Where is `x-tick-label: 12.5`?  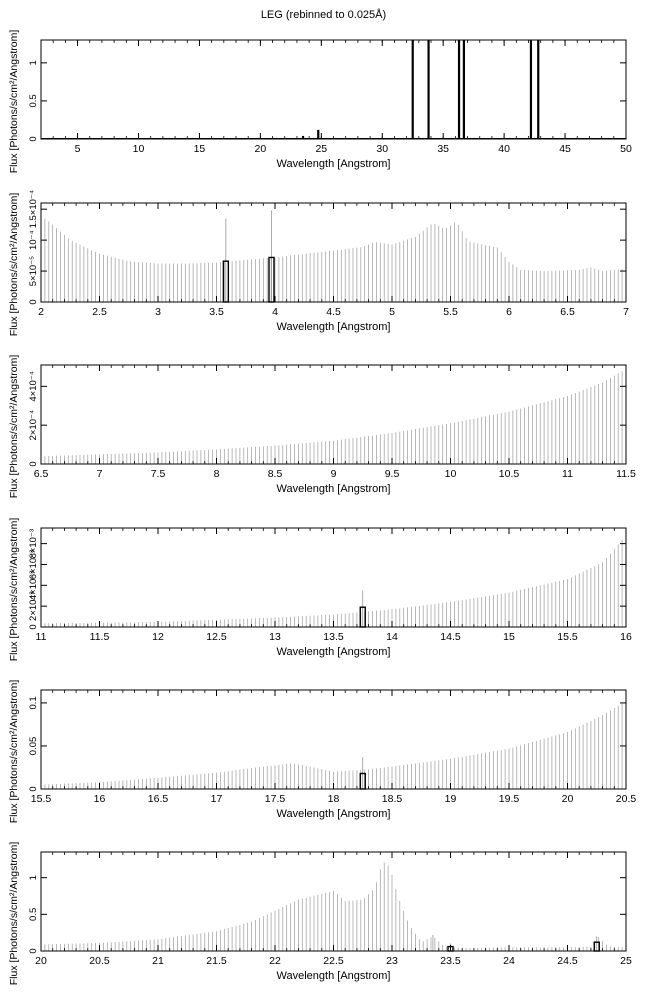 x-tick-label: 12.5 is located at coordinates (216, 637).